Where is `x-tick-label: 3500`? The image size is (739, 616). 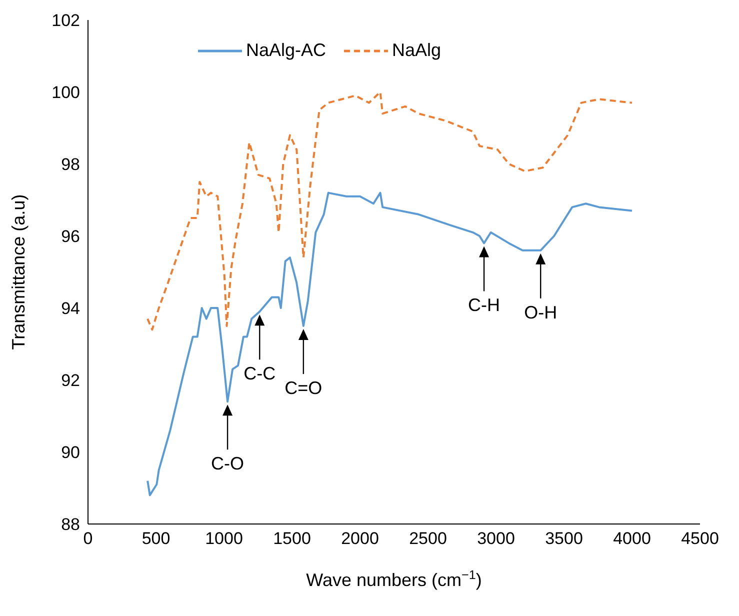 x-tick-label: 3500 is located at coordinates (564, 538).